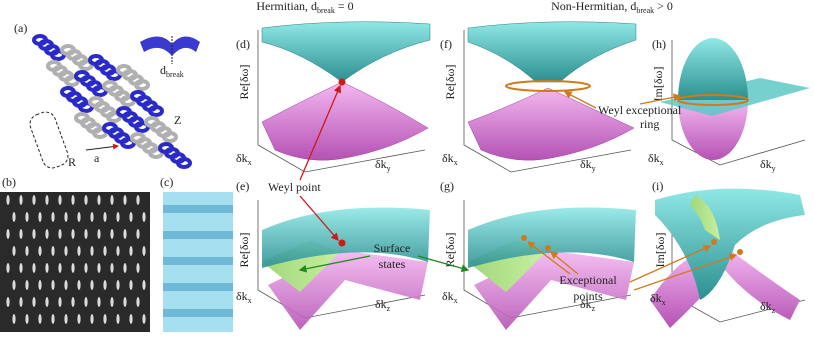 Image resolution: width=814 pixels, height=338 pixels. I want to click on side-features, so click(198, 261).